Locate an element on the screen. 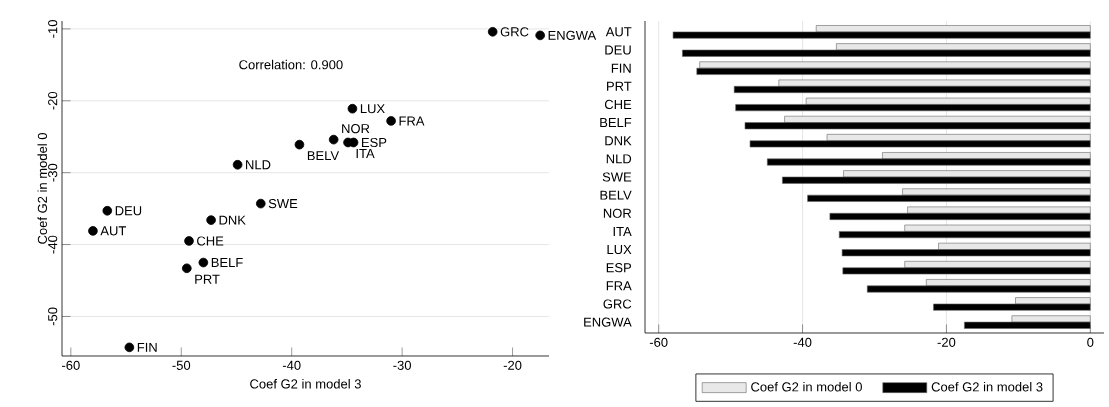  data-label: NLD is located at coordinates (258, 165).